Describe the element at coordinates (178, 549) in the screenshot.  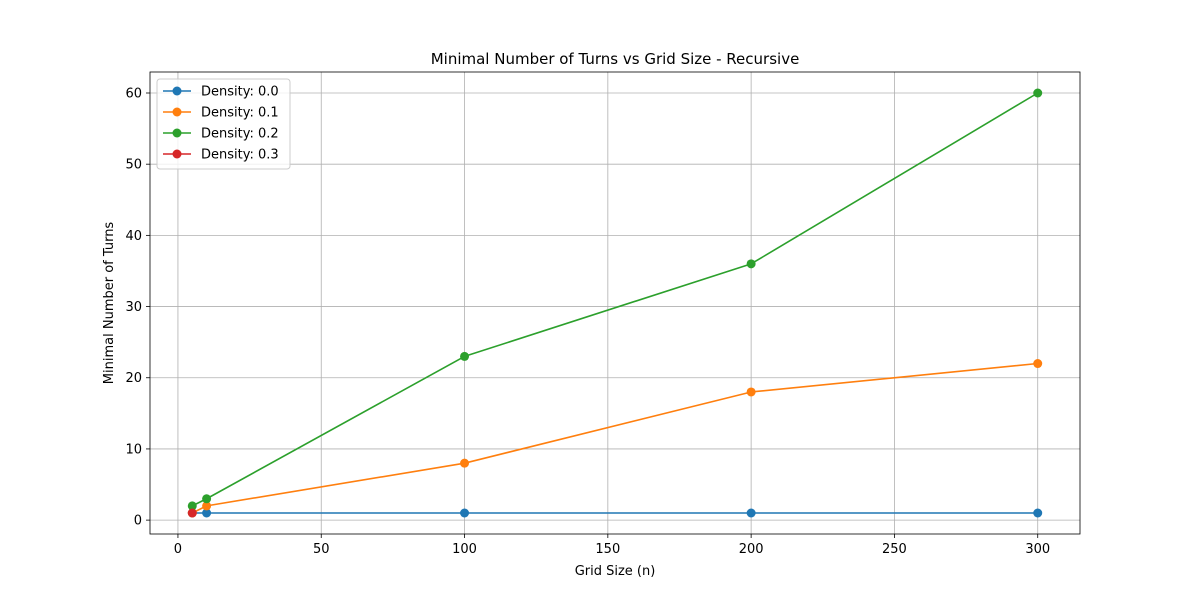
I see `x-tick-label: 0` at that location.